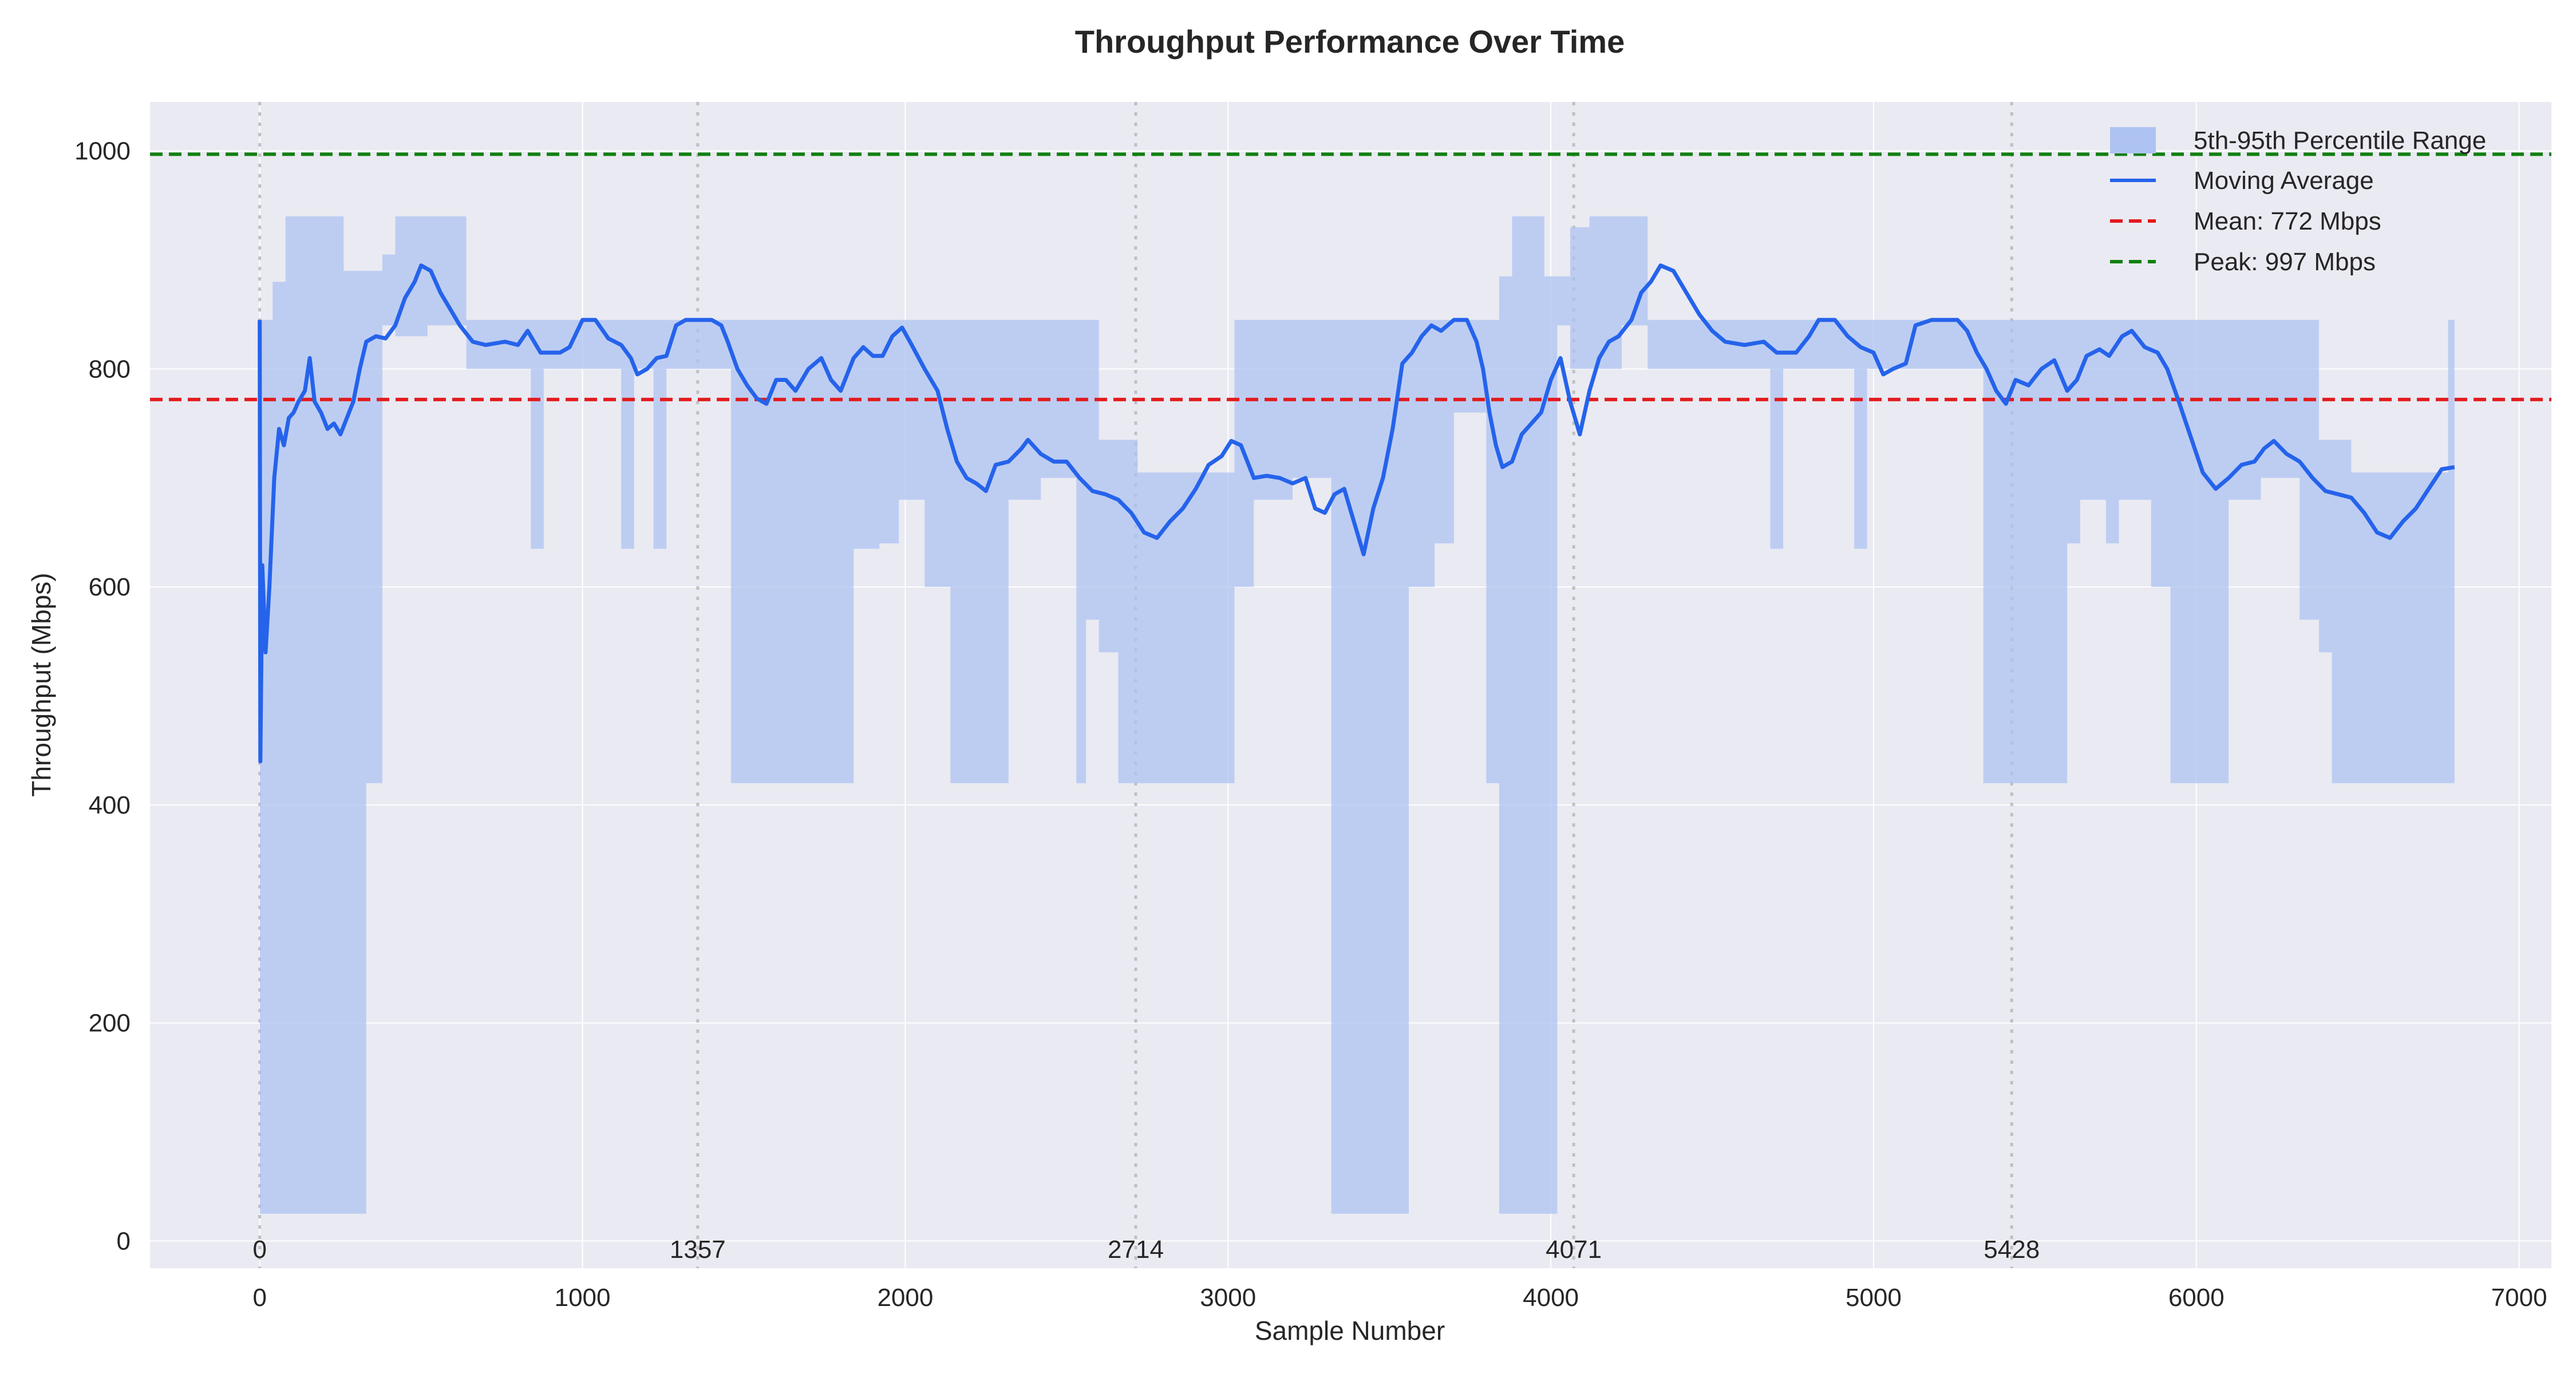 This screenshot has height=1377, width=2576. What do you see at coordinates (698, 1250) in the screenshot?
I see `sample-marker-label: 1357` at bounding box center [698, 1250].